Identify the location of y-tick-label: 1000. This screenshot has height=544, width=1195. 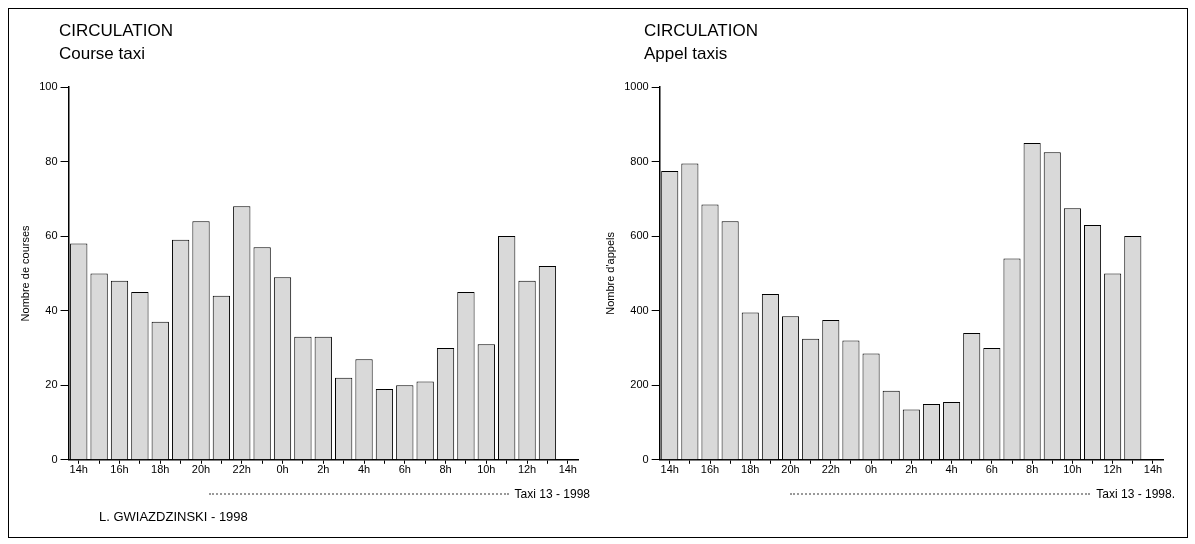
(636, 86).